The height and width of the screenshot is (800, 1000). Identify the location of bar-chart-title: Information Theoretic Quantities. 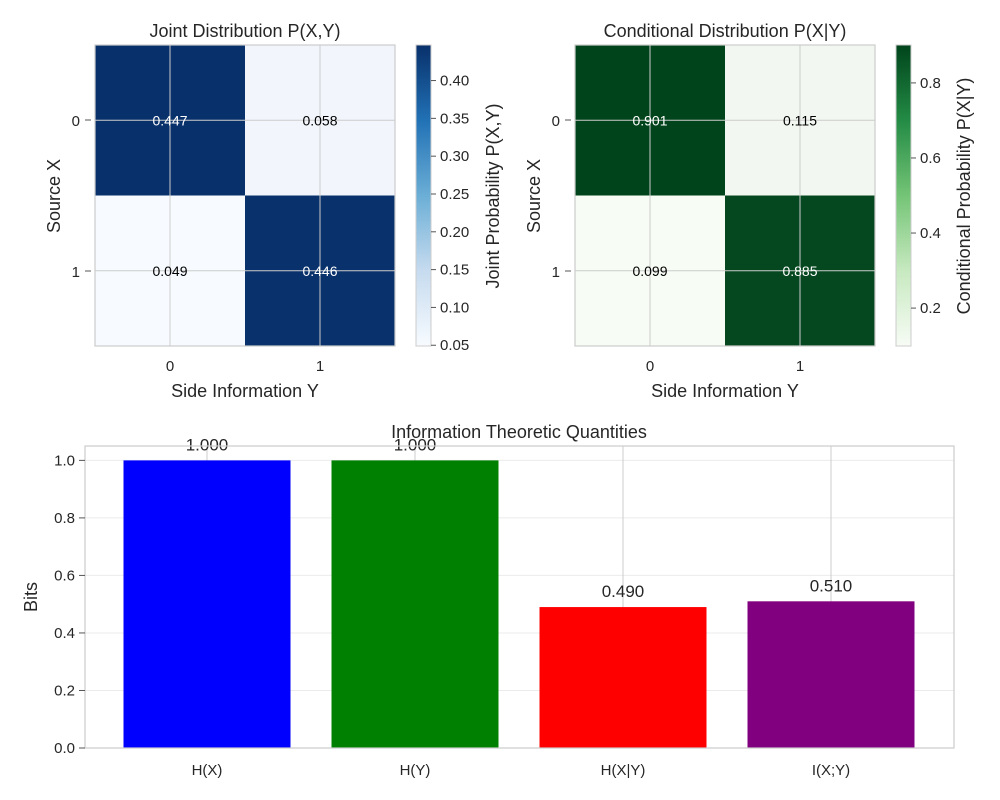
(519, 432).